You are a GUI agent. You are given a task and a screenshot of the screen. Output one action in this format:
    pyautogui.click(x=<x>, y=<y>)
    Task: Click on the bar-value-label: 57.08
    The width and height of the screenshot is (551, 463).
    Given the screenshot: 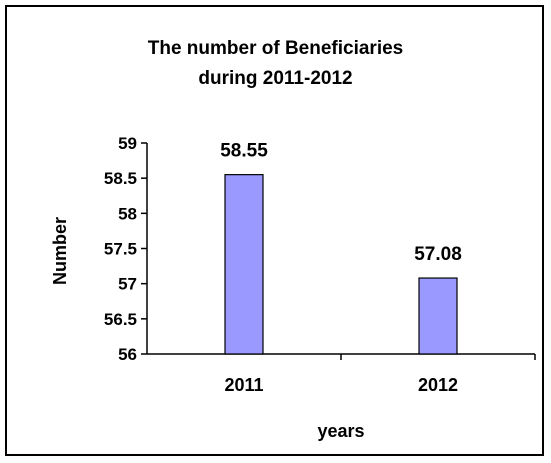 What is the action you would take?
    pyautogui.click(x=438, y=254)
    